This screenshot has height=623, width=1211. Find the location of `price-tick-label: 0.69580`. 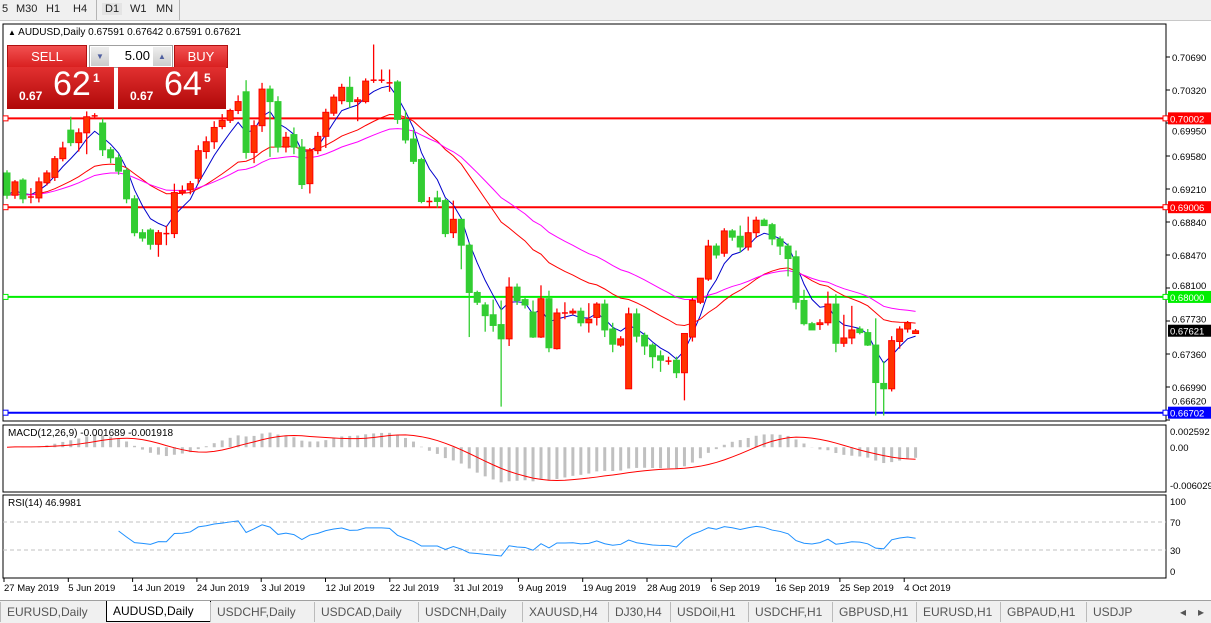

price-tick-label: 0.69580 is located at coordinates (1189, 157).